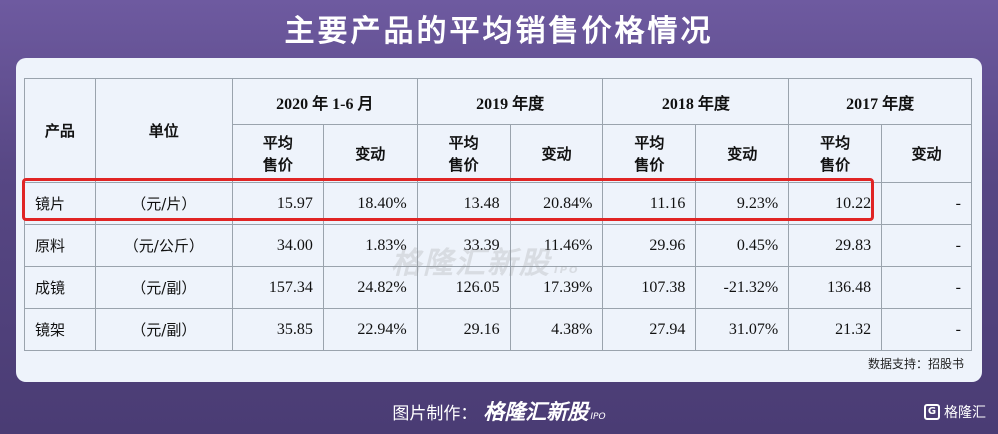  Describe the element at coordinates (556, 203) in the screenshot. I see `change-cell: 20.84%` at that location.